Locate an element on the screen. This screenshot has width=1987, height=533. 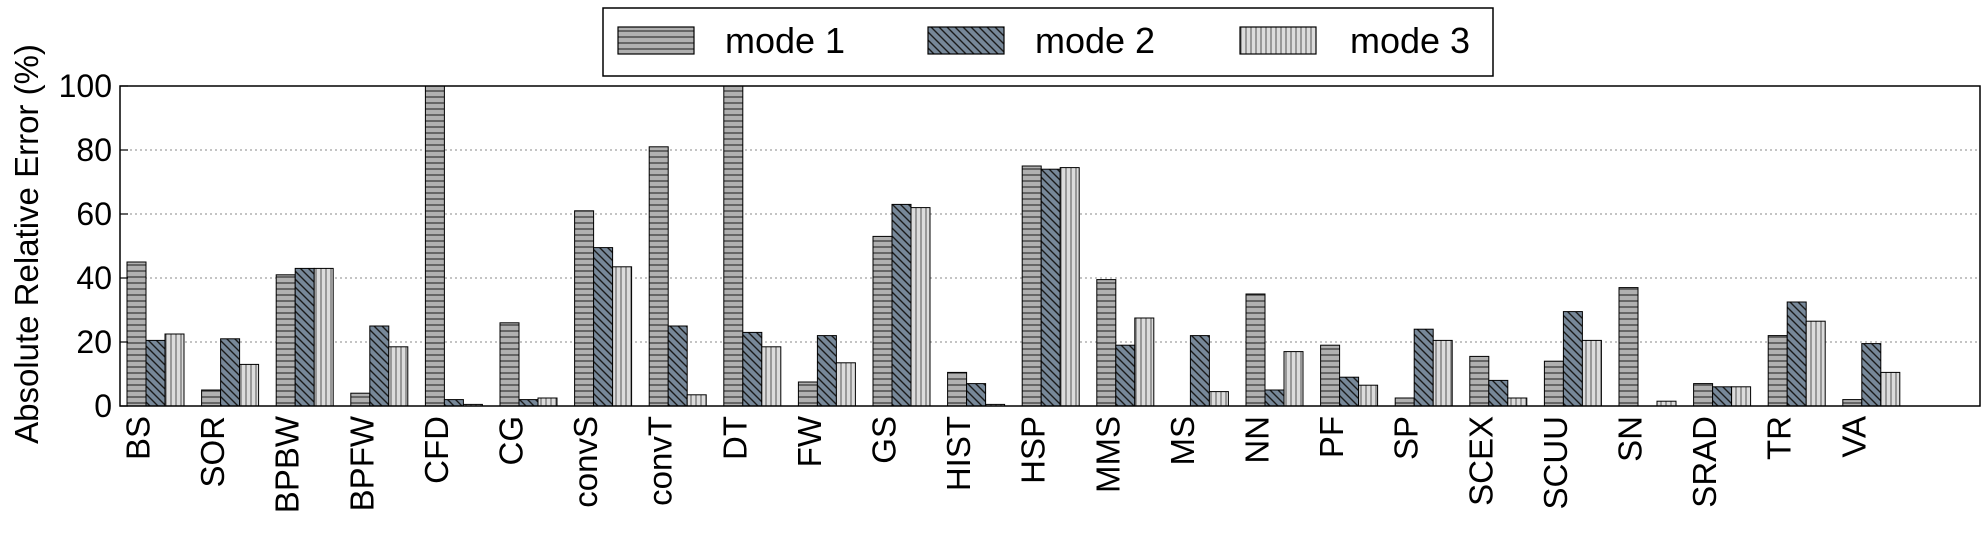
legend-label-mode-1: mode 1 is located at coordinates (785, 40).